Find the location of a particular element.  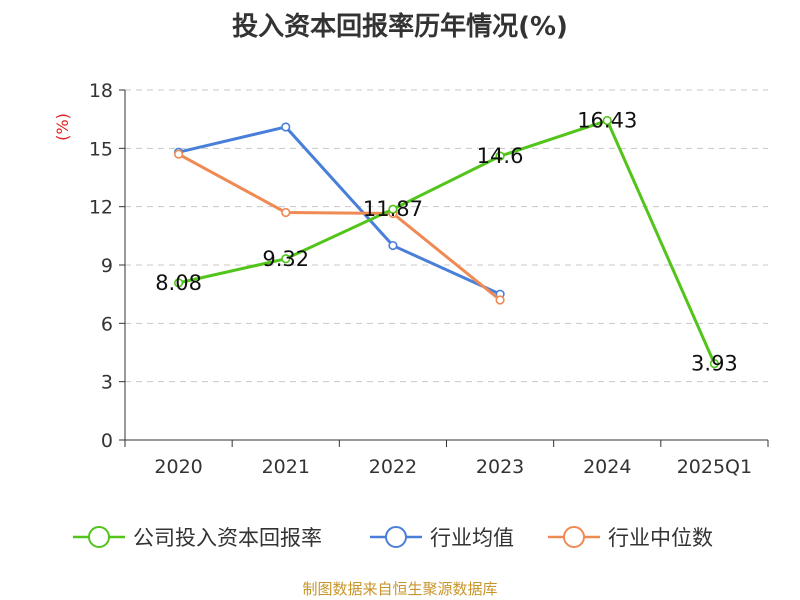

data-label: 16.43 is located at coordinates (607, 121).